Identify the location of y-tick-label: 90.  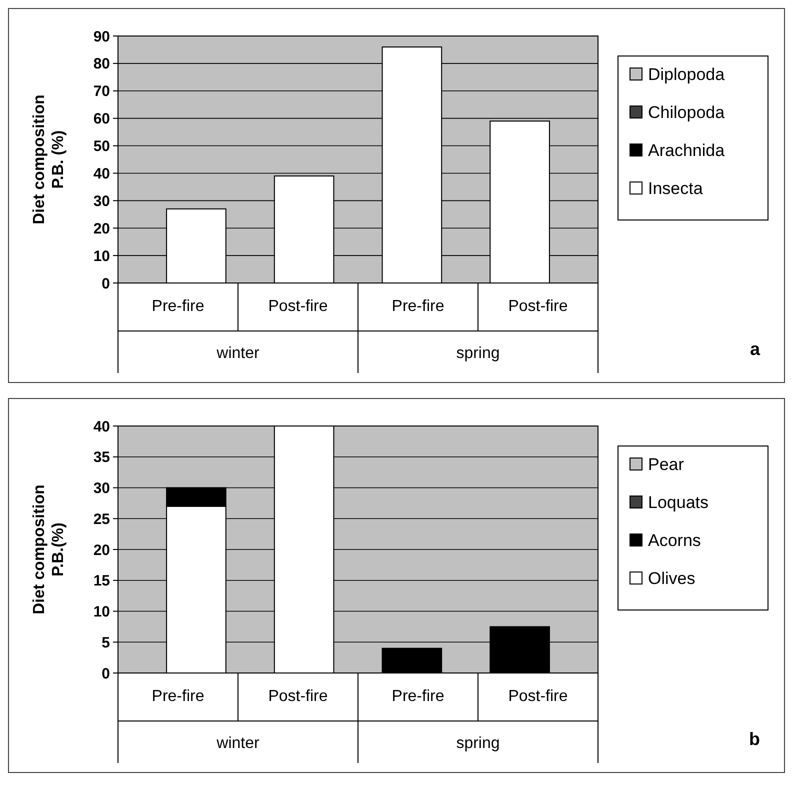
(101, 37).